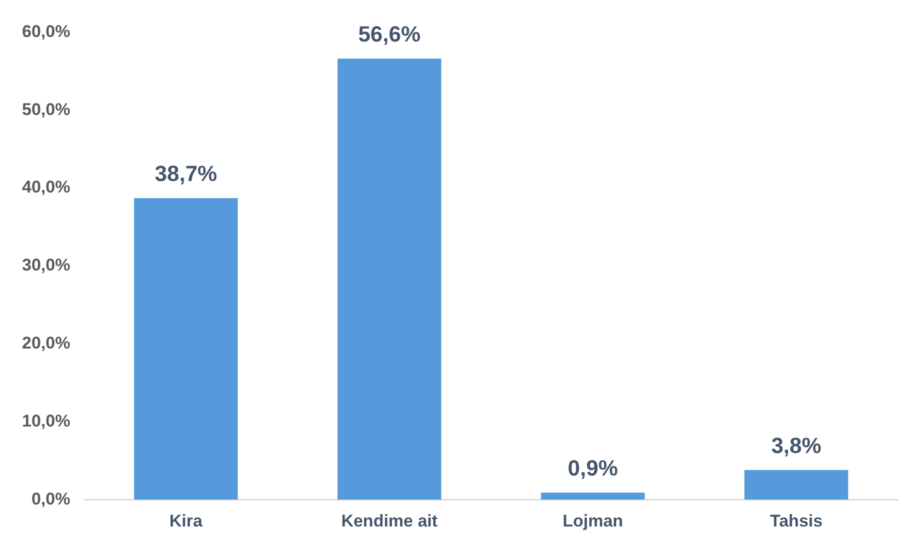 This screenshot has width=916, height=552. I want to click on data-label: 56,6%, so click(389, 34).